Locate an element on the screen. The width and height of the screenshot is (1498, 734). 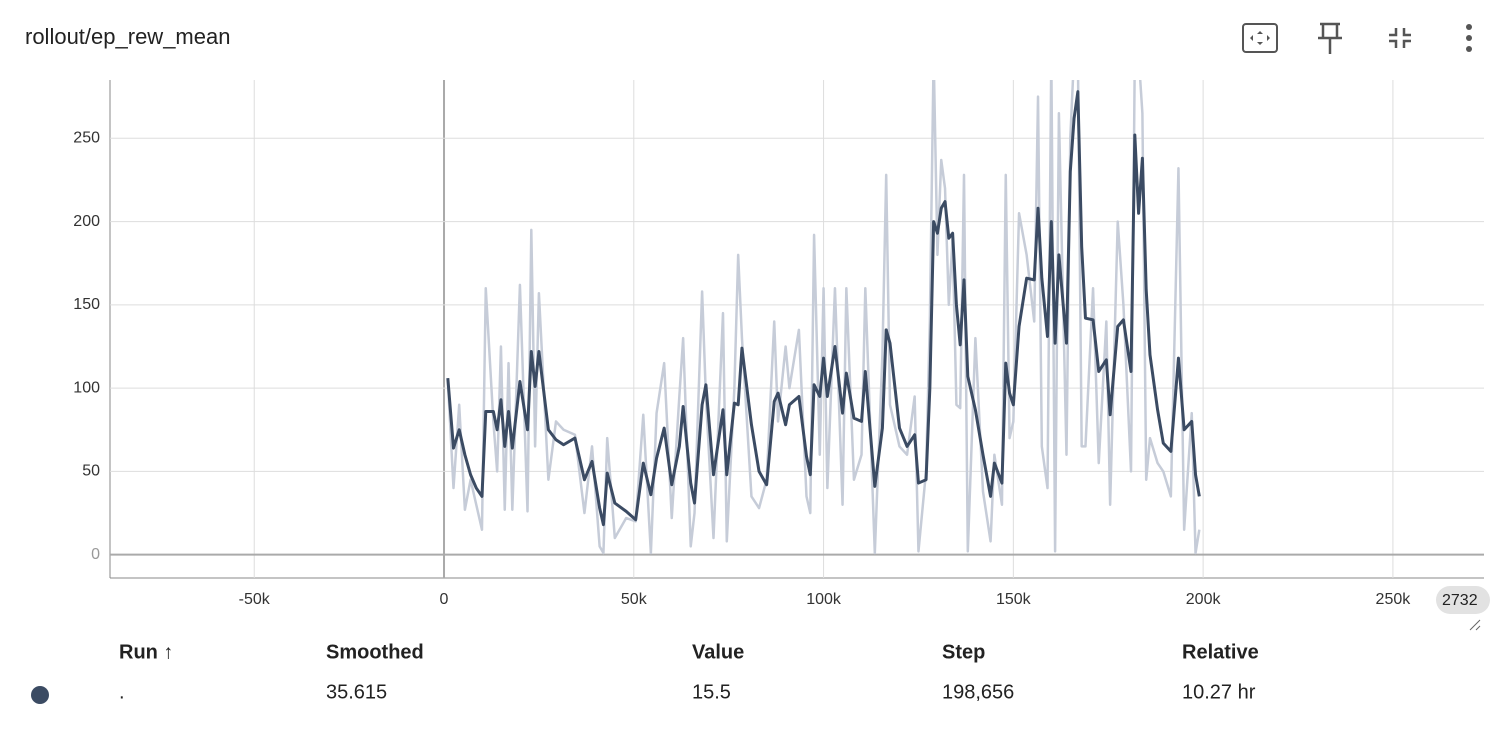
table-cell: 15.5 is located at coordinates (711, 692).